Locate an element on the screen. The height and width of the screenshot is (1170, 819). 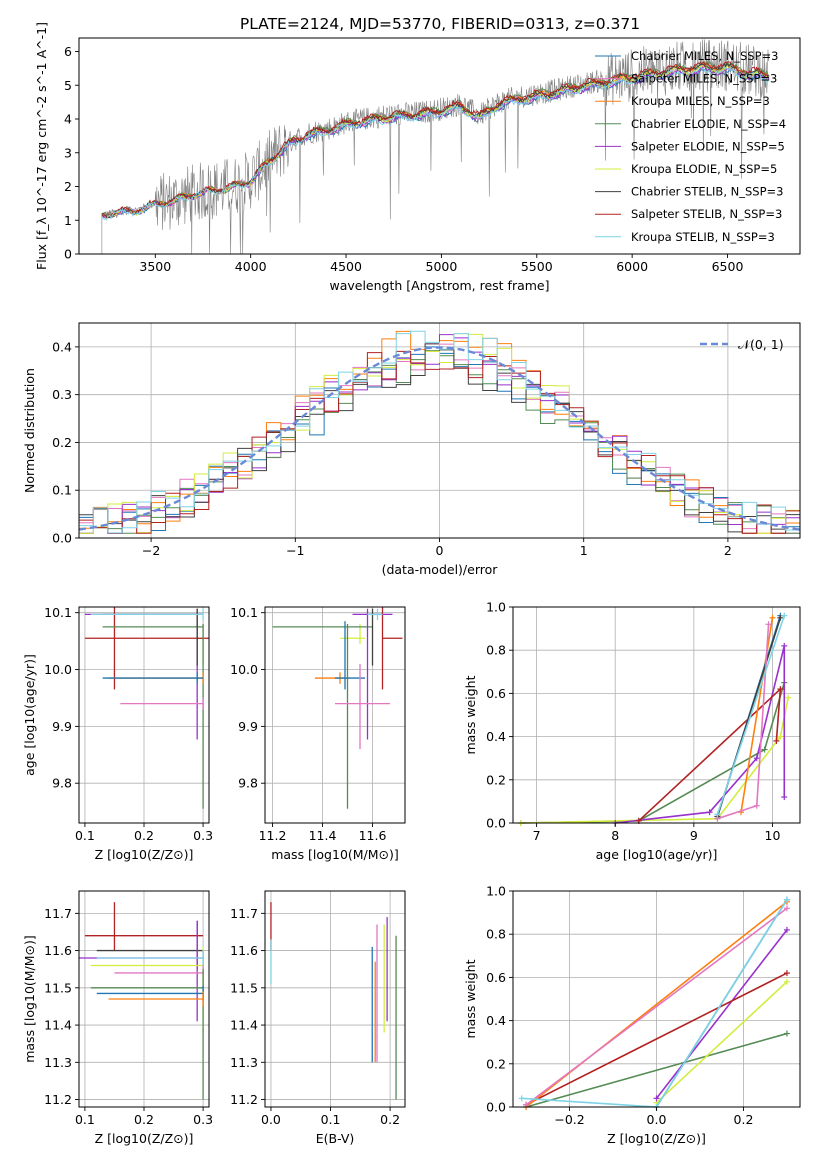
legend-label: Salpeter MILES, N_SSP=3 is located at coordinates (704, 79).